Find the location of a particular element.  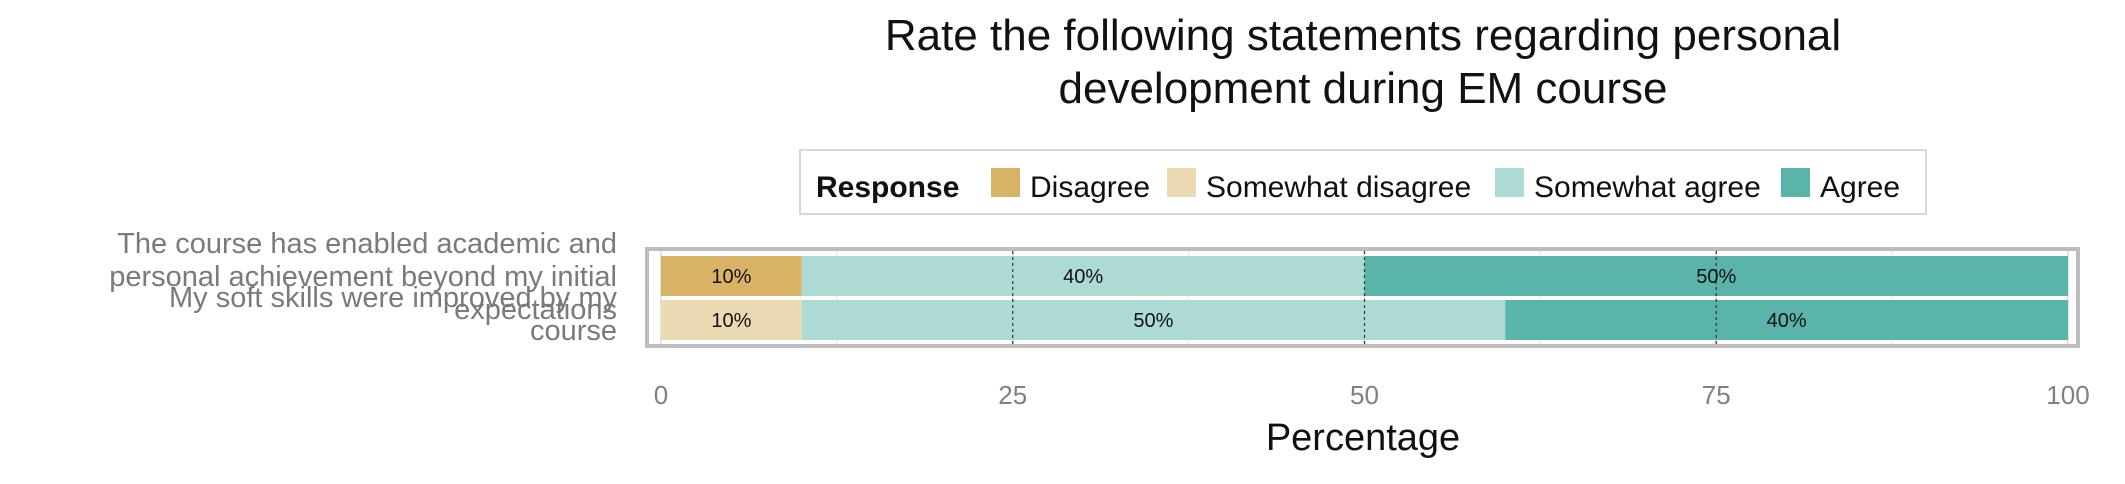

bars-layer is located at coordinates (1364, 298).